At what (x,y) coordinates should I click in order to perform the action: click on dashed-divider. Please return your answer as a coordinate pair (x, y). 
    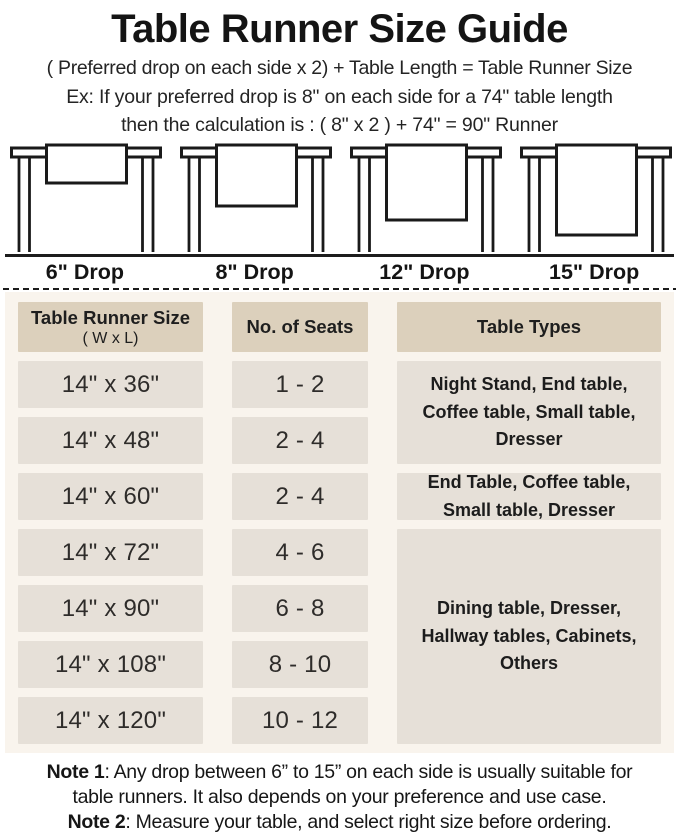
    Looking at the image, I should click on (339, 289).